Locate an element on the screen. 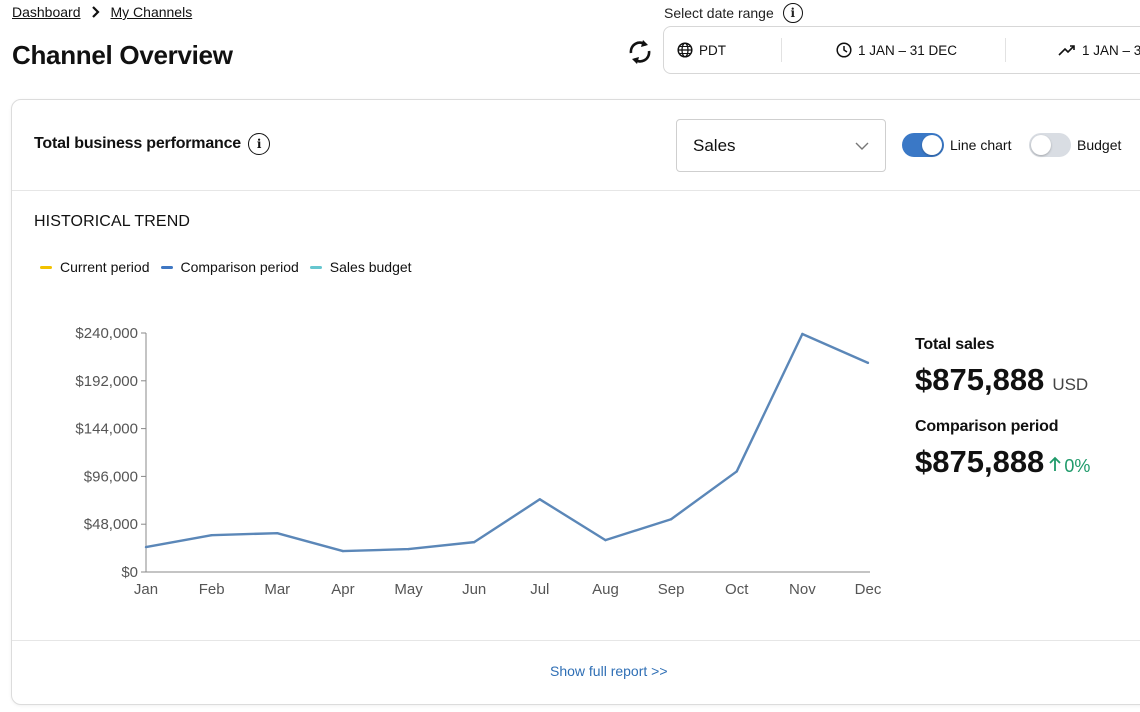 The height and width of the screenshot is (712, 1140). x-tick-label: Jun is located at coordinates (474, 589).